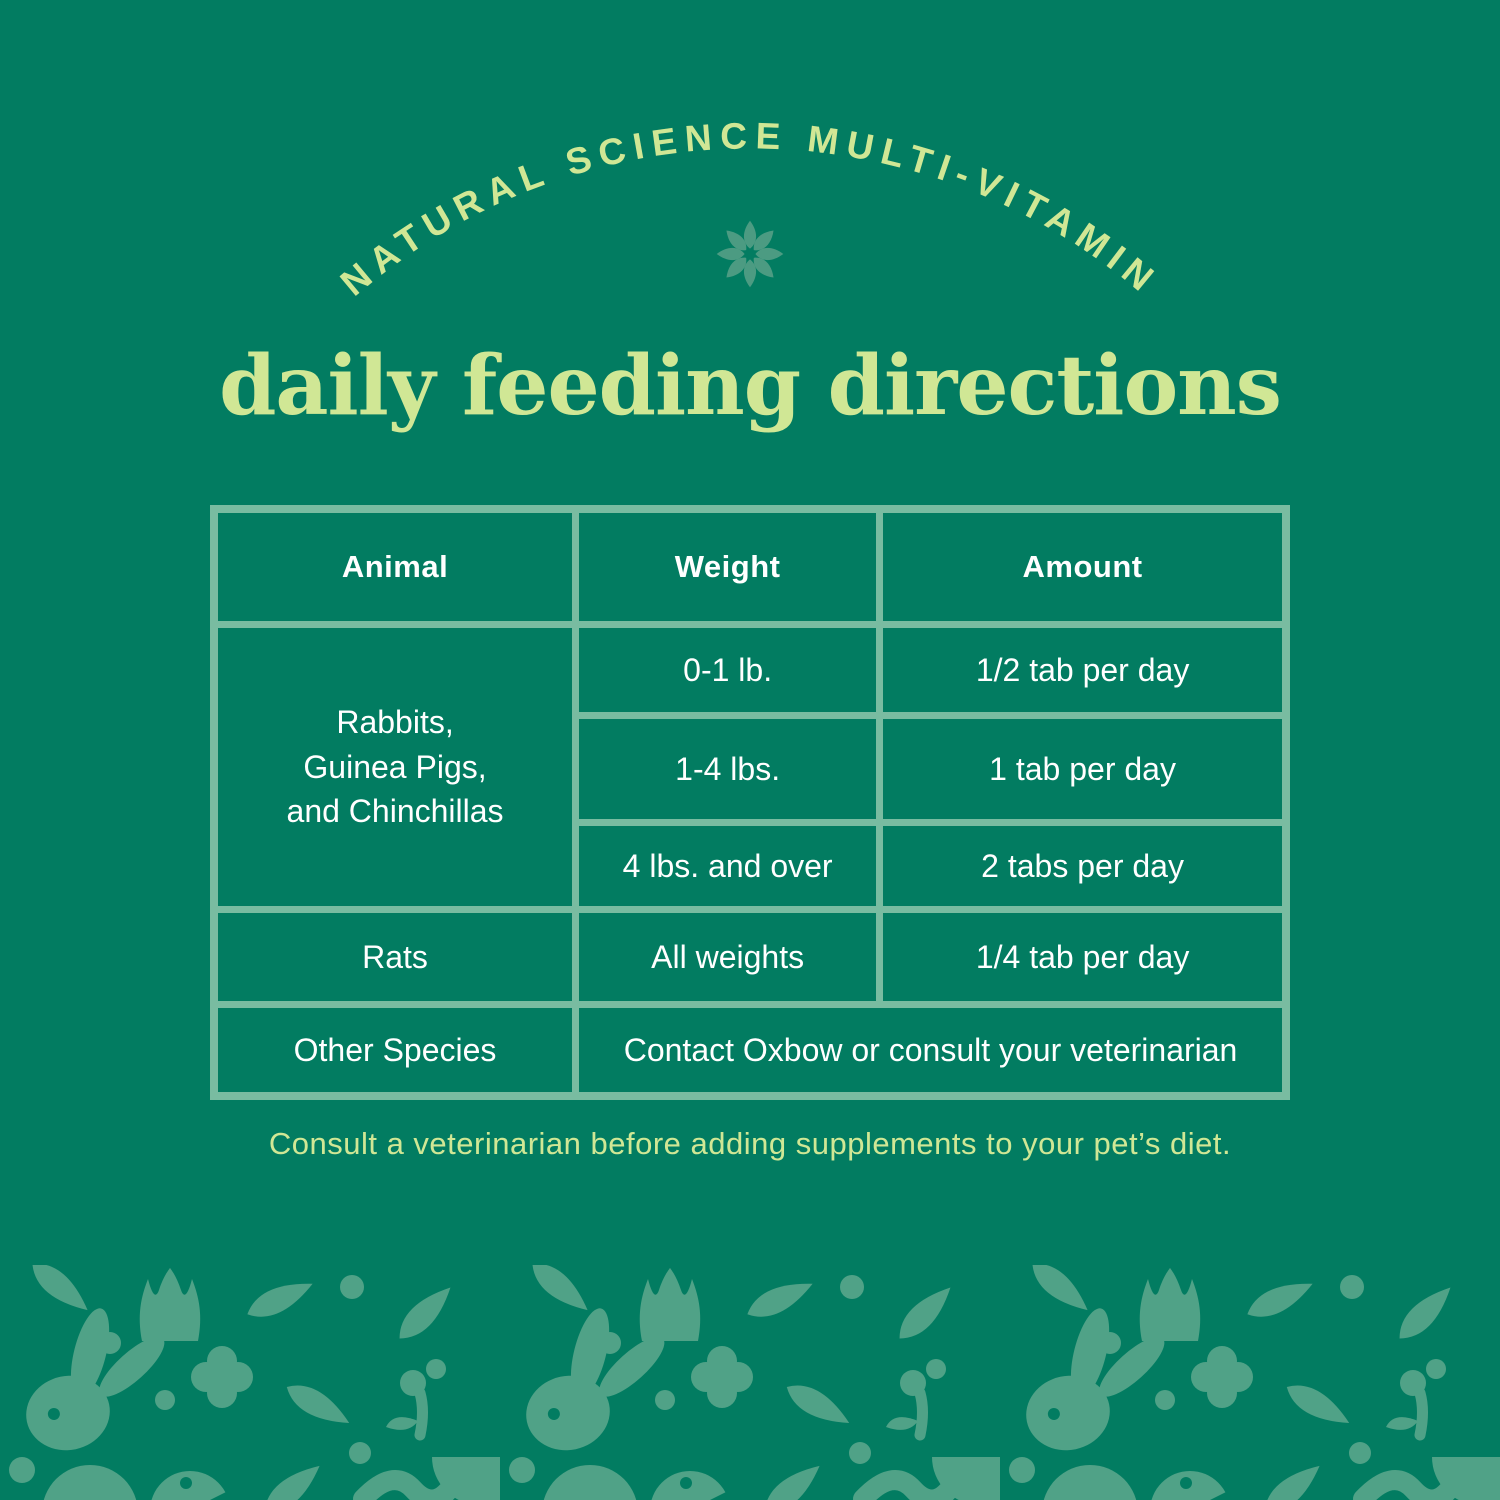  What do you see at coordinates (1082, 567) in the screenshot?
I see `column-header-amount: Amount` at bounding box center [1082, 567].